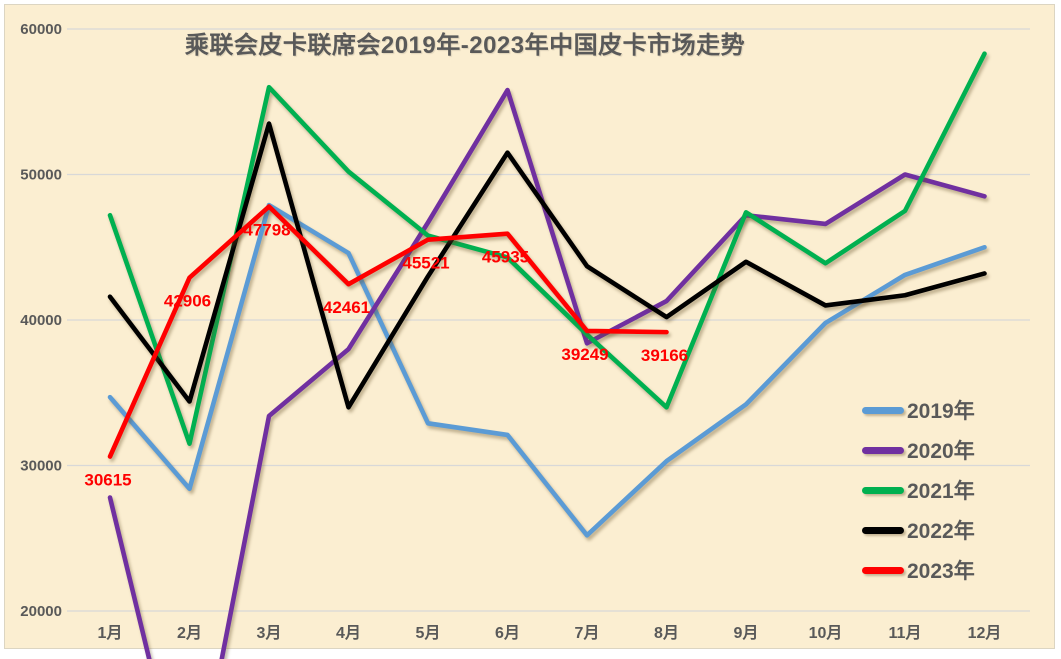 This screenshot has height=659, width=1061. Describe the element at coordinates (584, 354) in the screenshot. I see `series-data-label: 39249` at that location.